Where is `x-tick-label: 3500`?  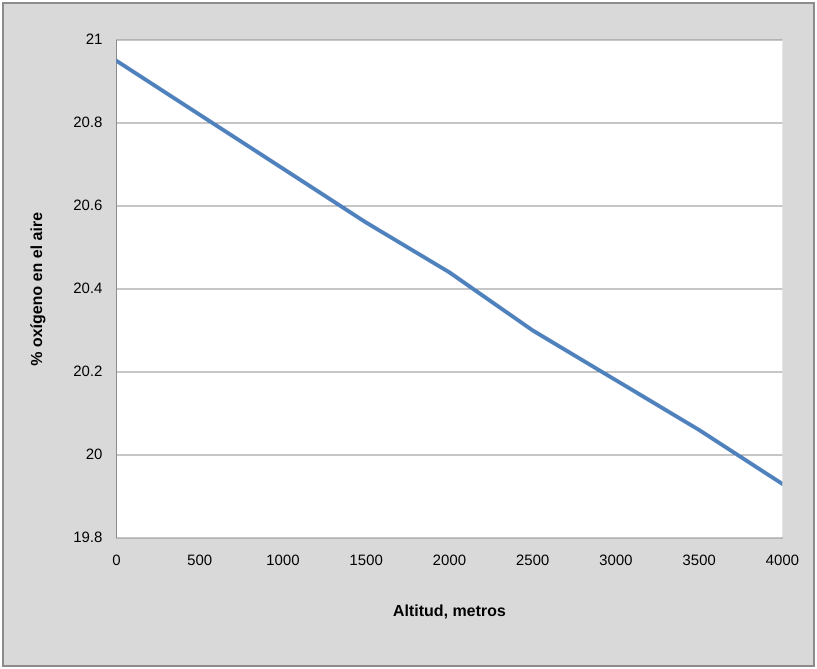 x-tick-label: 3500 is located at coordinates (699, 560).